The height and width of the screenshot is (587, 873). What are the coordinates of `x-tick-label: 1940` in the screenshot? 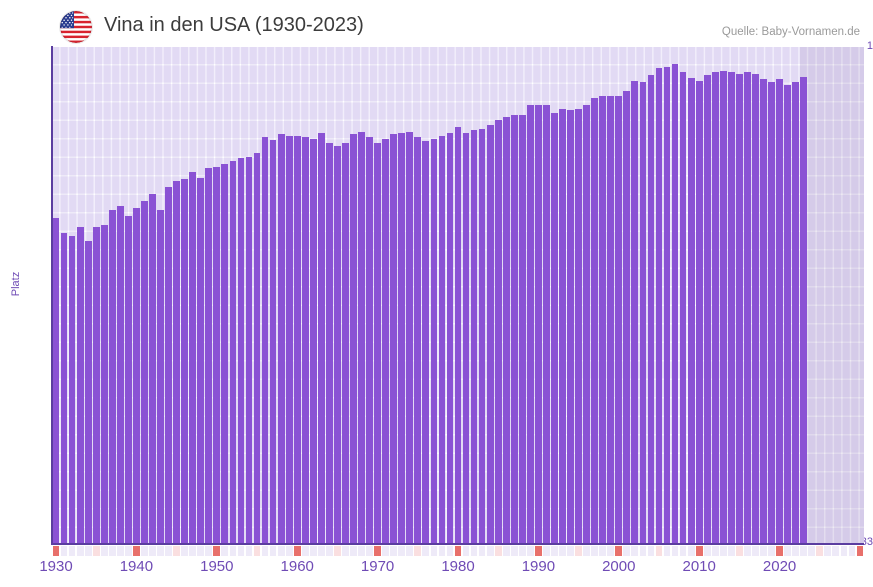 It's located at (136, 566).